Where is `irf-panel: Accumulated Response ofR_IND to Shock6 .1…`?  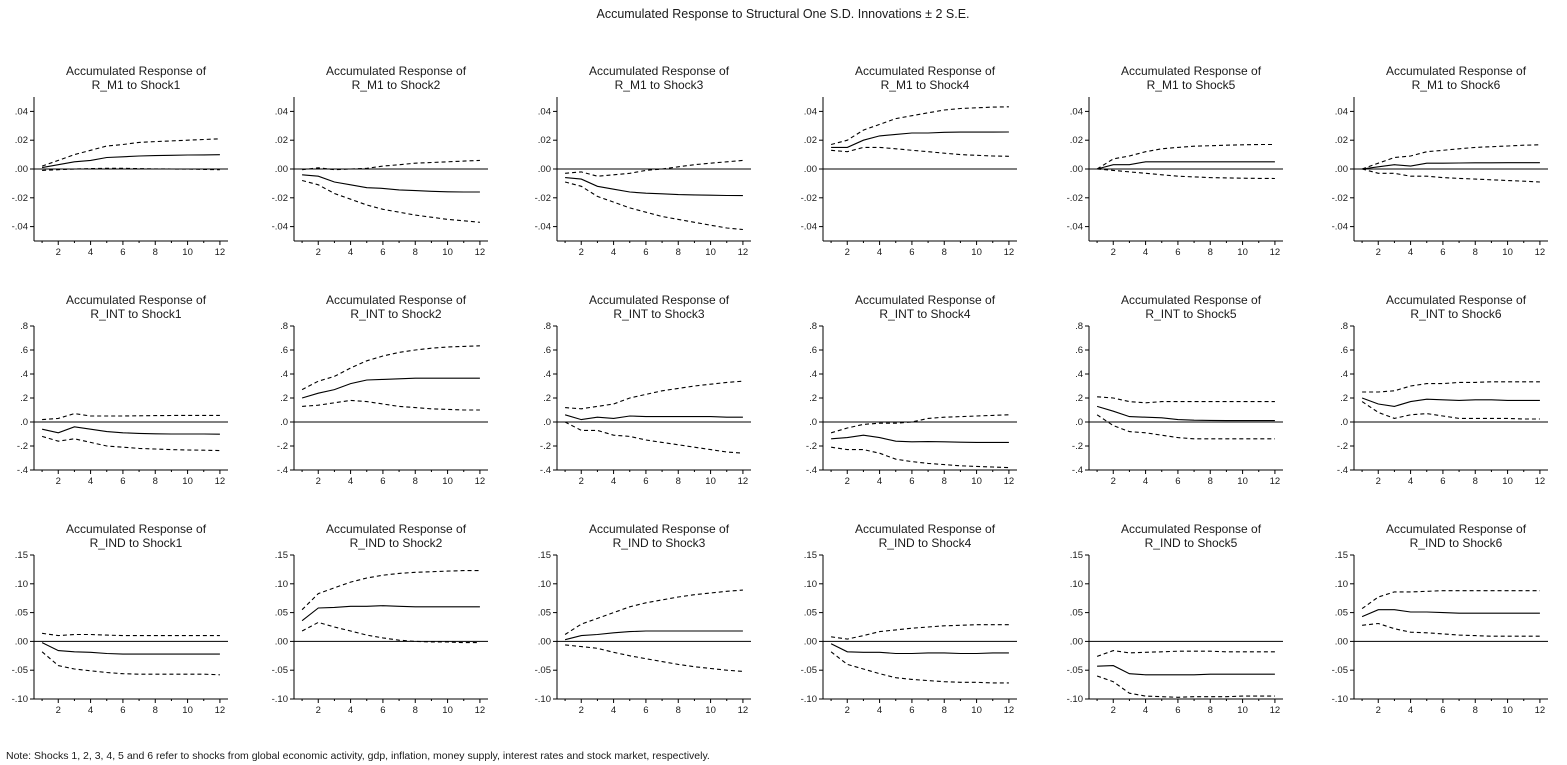 irf-panel: Accumulated Response ofR_IND to Shock6 .1… is located at coordinates (1440, 619).